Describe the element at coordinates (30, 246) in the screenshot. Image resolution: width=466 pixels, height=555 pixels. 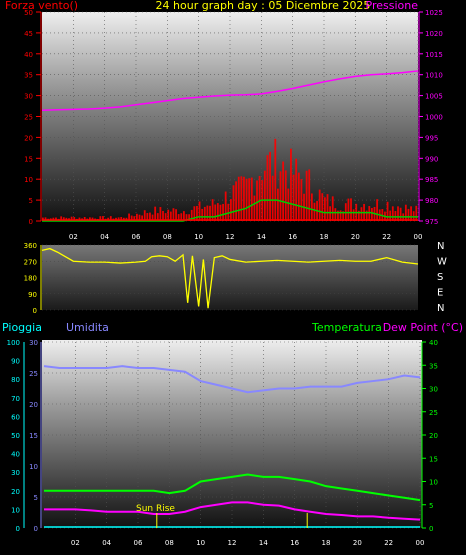
I see `p2-tick-label: 360` at that location.